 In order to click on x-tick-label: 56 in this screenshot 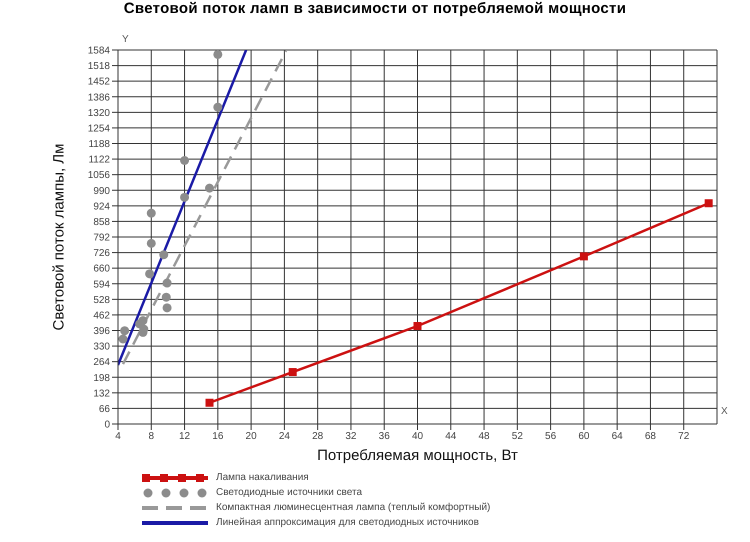, I will do `click(551, 436)`.